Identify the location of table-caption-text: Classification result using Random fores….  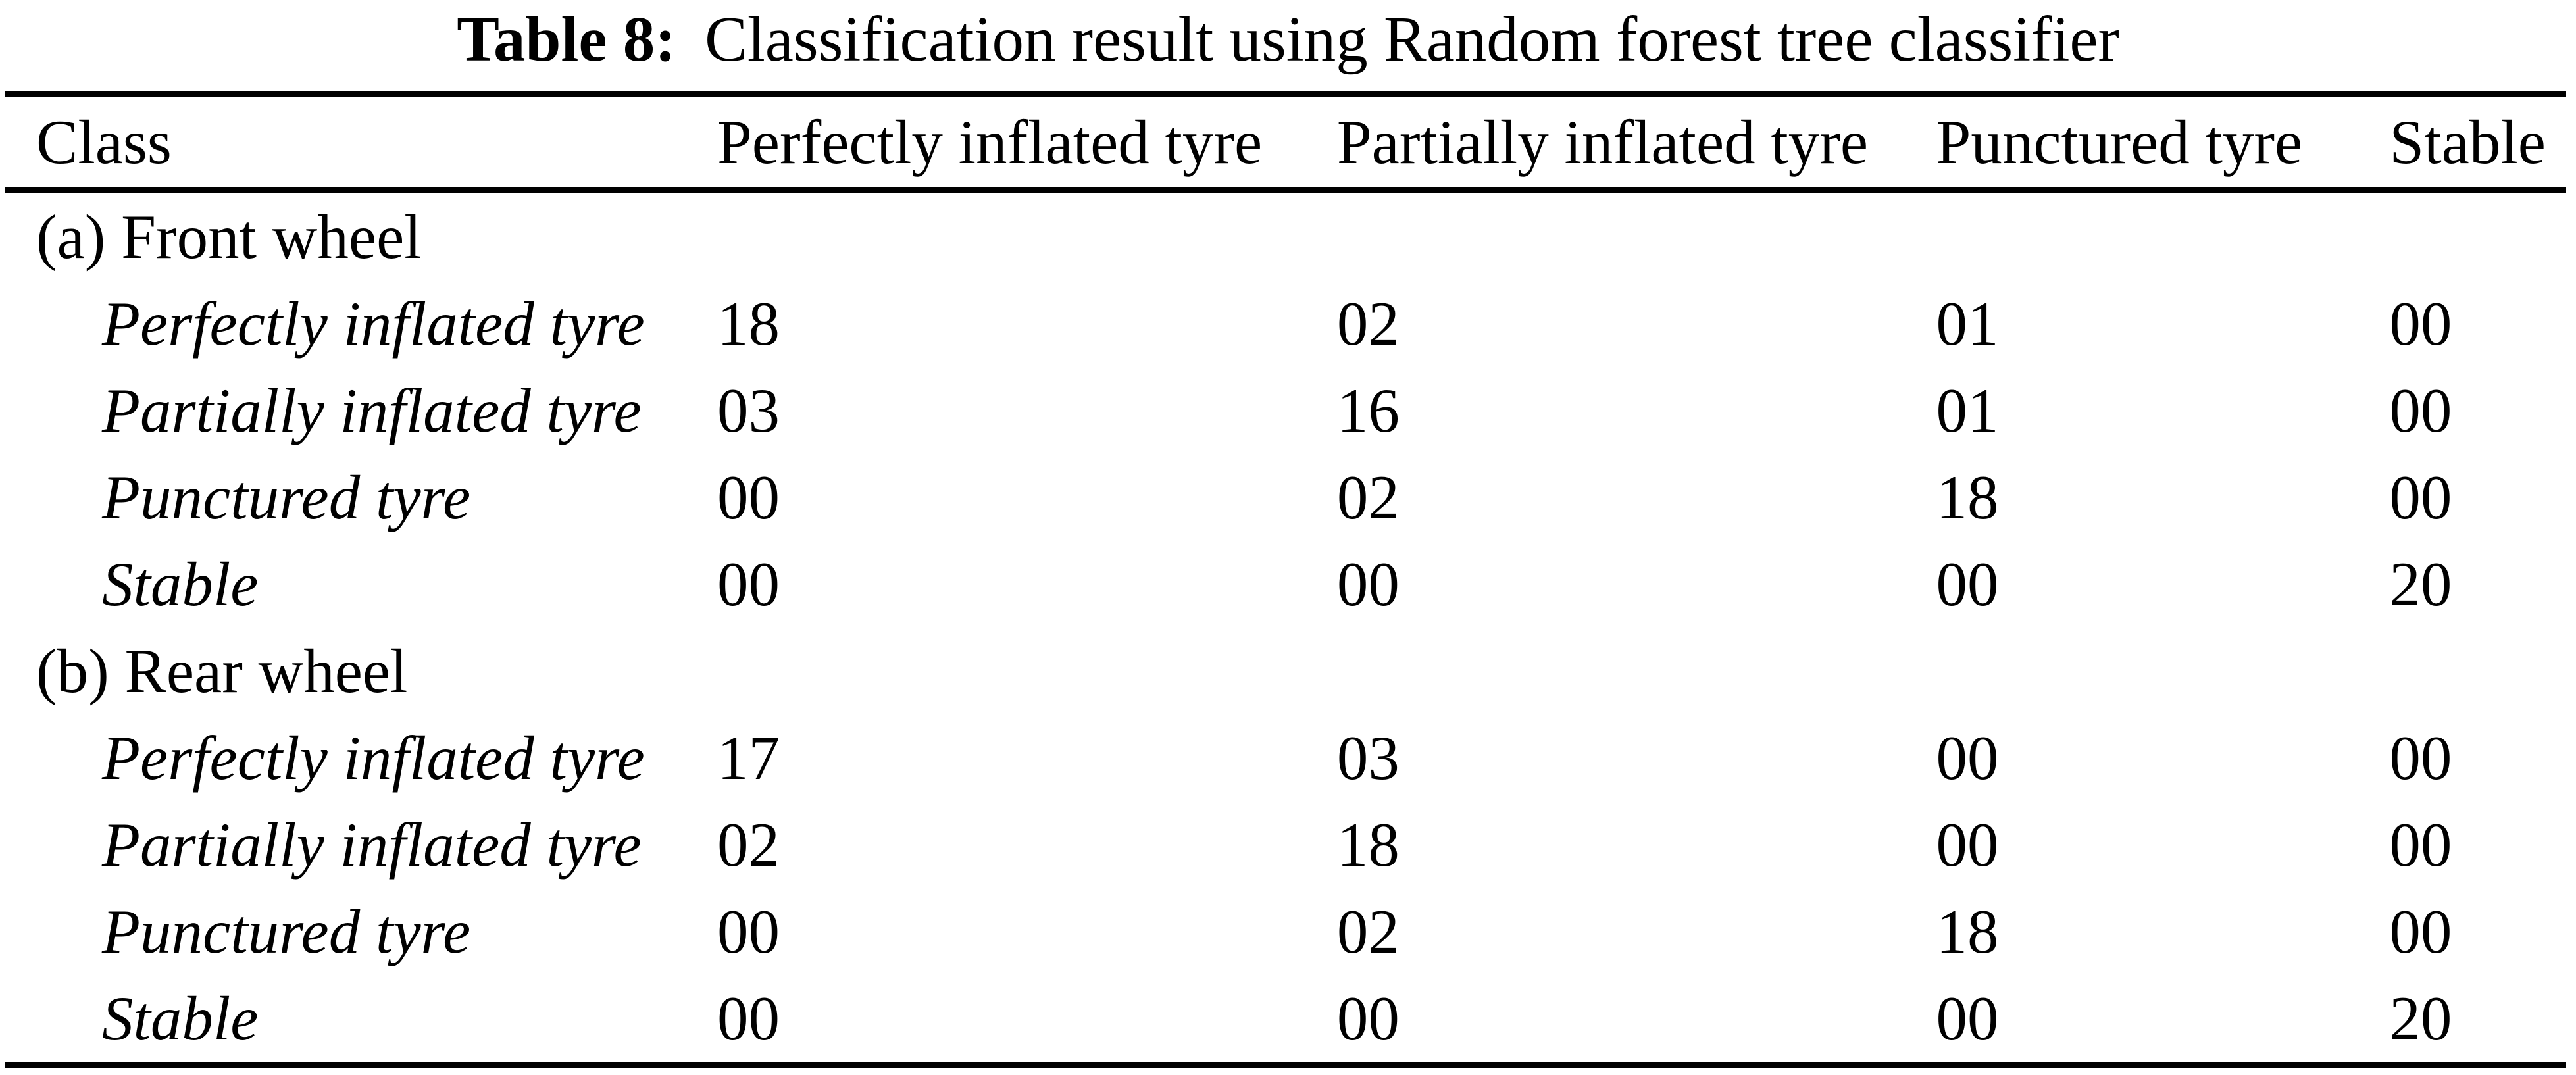
(1412, 39).